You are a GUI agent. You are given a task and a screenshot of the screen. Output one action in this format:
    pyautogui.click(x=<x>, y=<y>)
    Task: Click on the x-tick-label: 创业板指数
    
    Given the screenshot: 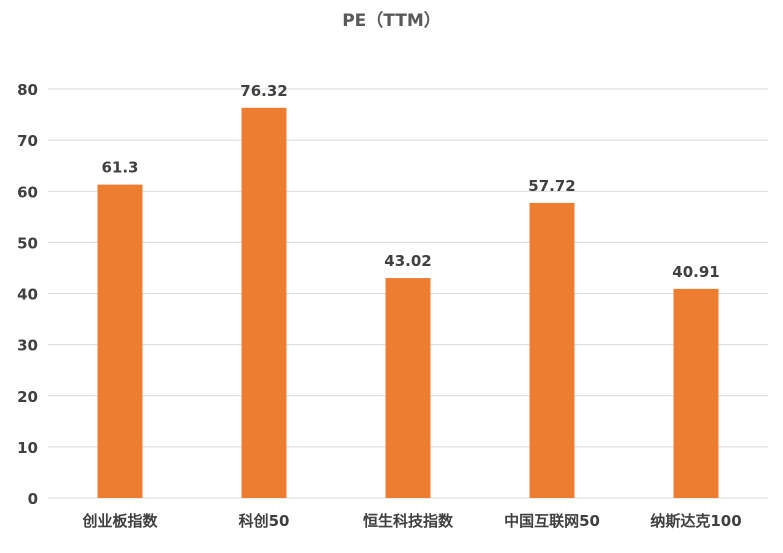 What is the action you would take?
    pyautogui.click(x=119, y=521)
    